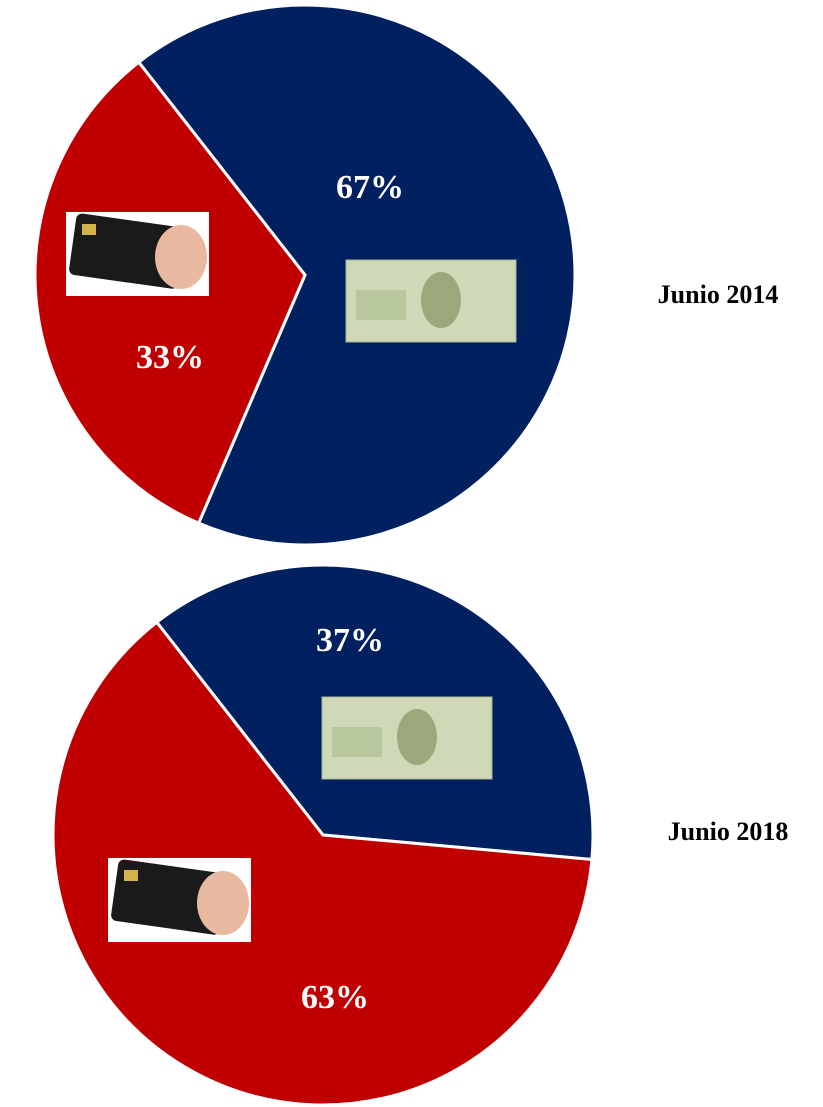 The height and width of the screenshot is (1107, 823). What do you see at coordinates (350, 640) in the screenshot?
I see `slice-label: 37%` at bounding box center [350, 640].